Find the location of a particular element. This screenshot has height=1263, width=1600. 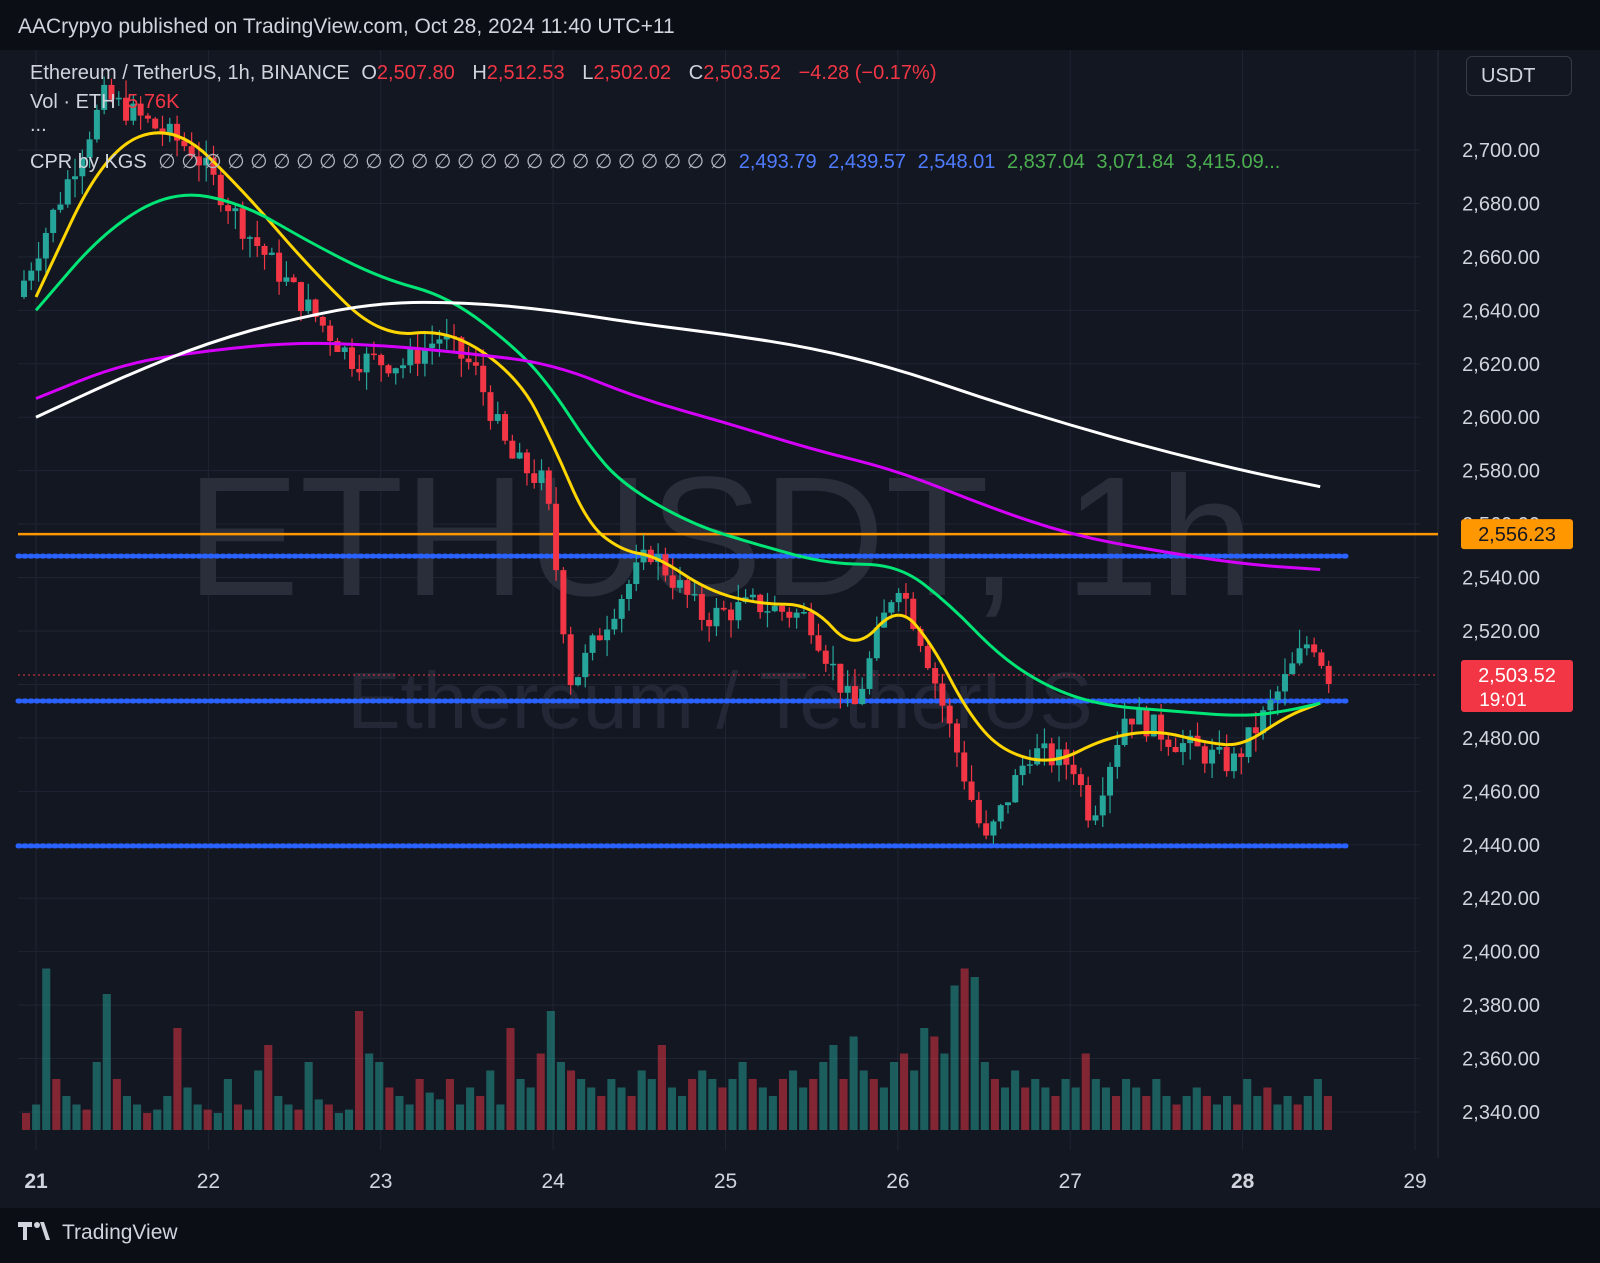

resistance-price-marker is located at coordinates (1517, 534).